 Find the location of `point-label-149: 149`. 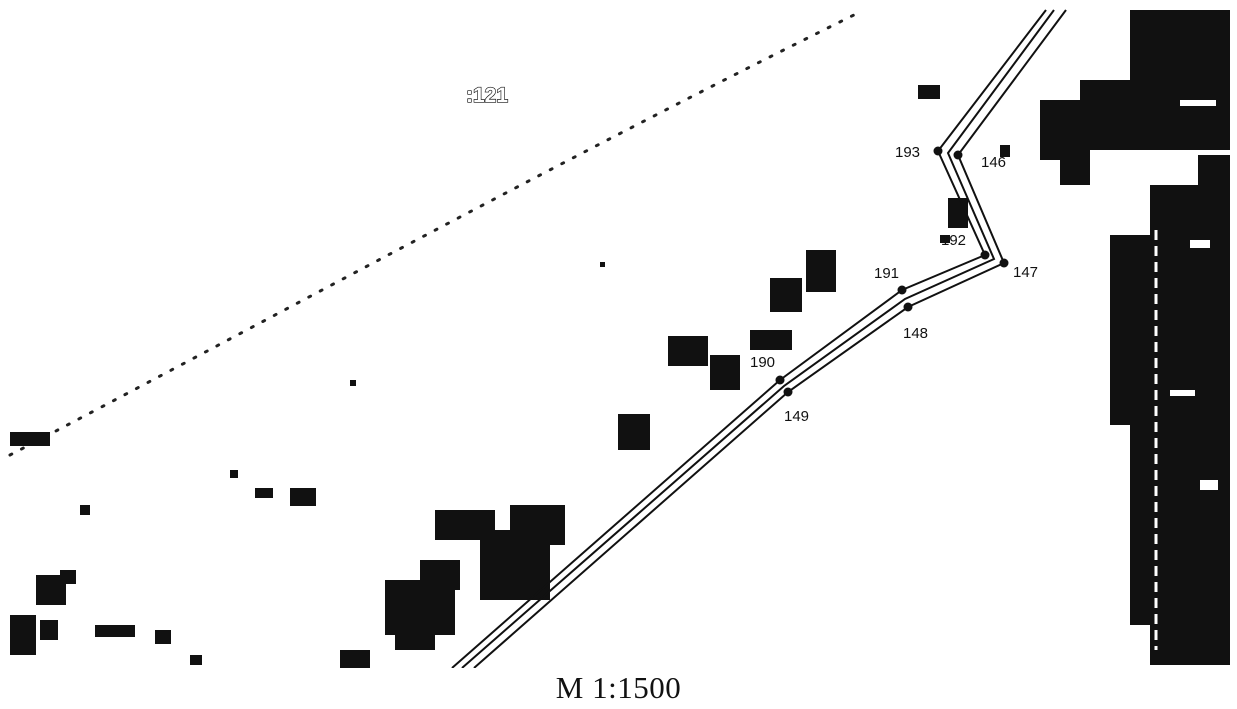

point-label-149: 149 is located at coordinates (796, 416).